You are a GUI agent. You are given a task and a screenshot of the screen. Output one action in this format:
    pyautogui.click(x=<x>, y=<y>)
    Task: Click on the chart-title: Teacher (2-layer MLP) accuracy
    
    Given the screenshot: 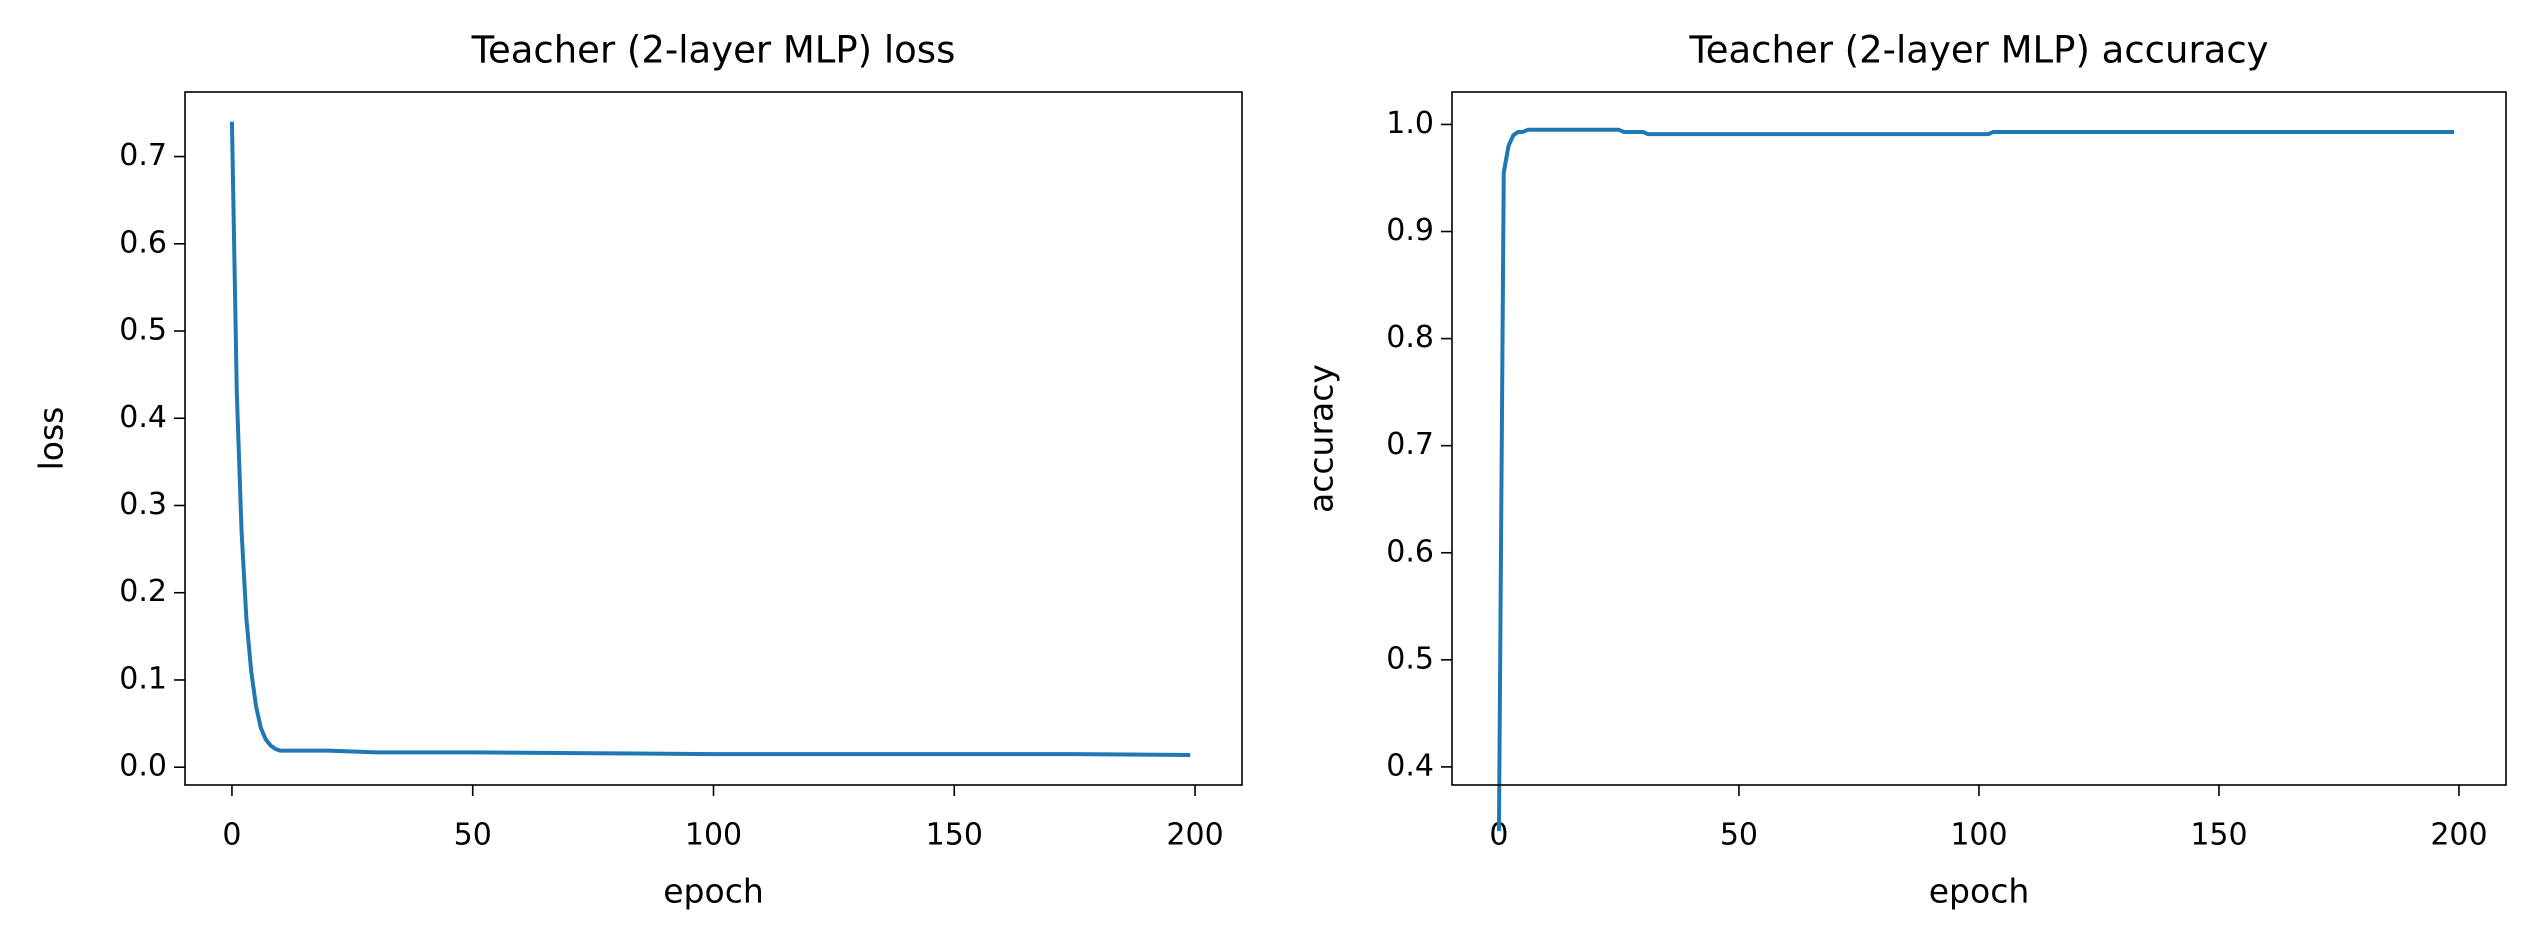 What is the action you would take?
    pyautogui.click(x=1978, y=50)
    